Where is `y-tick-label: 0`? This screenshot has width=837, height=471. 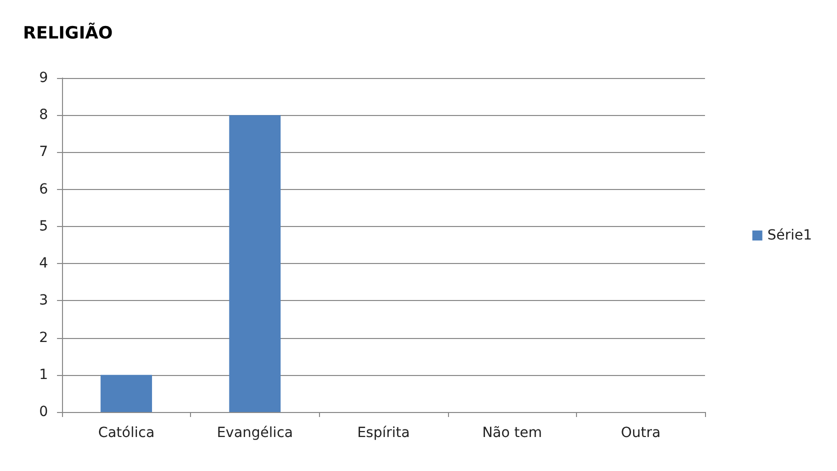
y-tick-label: 0 is located at coordinates (43, 412).